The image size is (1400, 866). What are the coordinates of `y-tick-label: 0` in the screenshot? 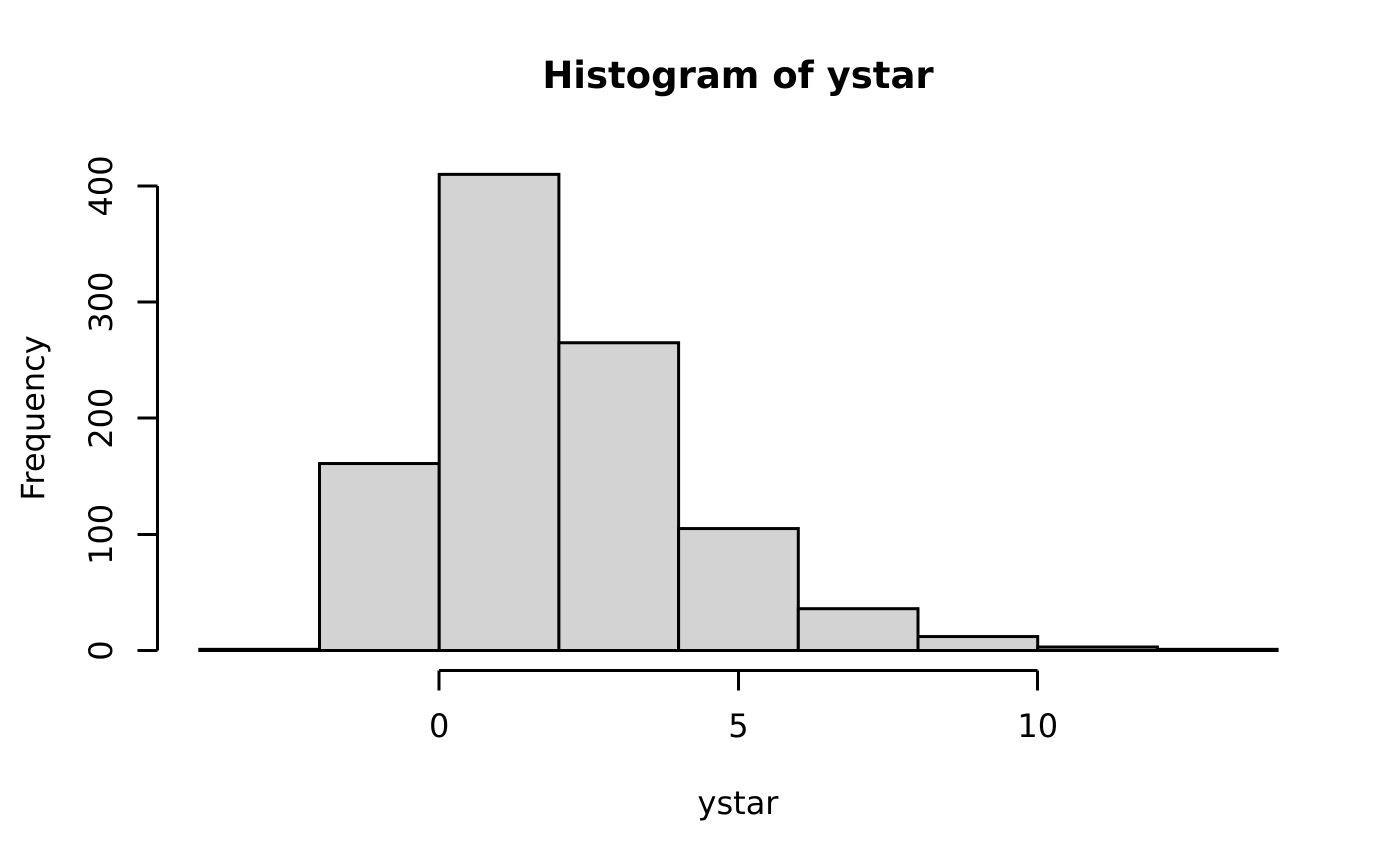 It's located at (101, 650).